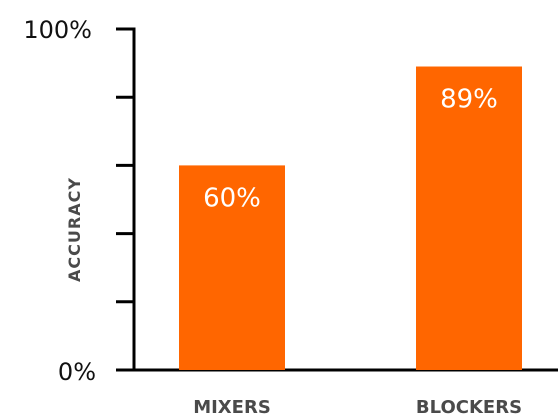 The image size is (558, 414). What do you see at coordinates (469, 218) in the screenshot?
I see `bar-blockers` at bounding box center [469, 218].